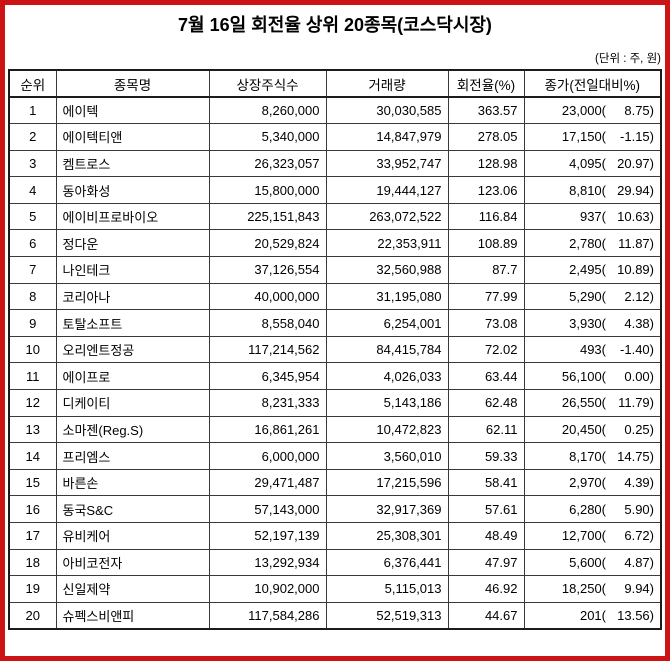 This screenshot has height=661, width=670. Describe the element at coordinates (132, 349) in the screenshot. I see `cell-stock-name: 오리엔트정공` at that location.